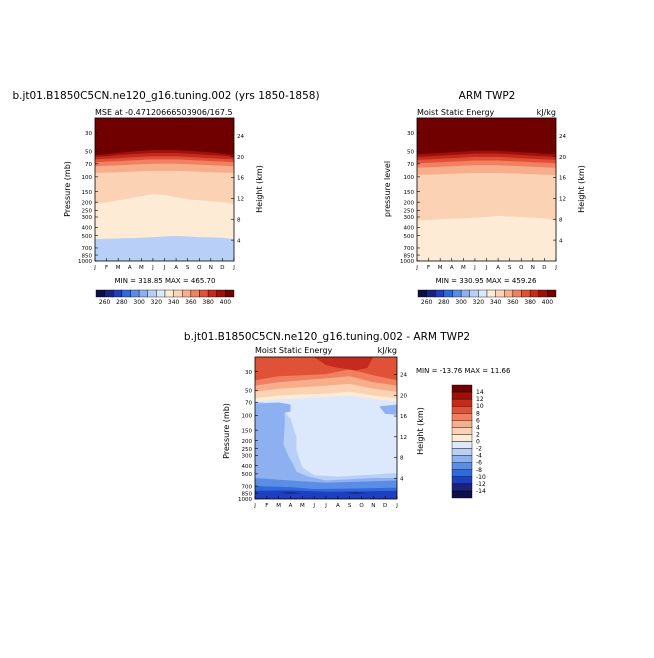 The width and height of the screenshot is (654, 658). I want to click on y-tick-label: 70, so click(88, 165).